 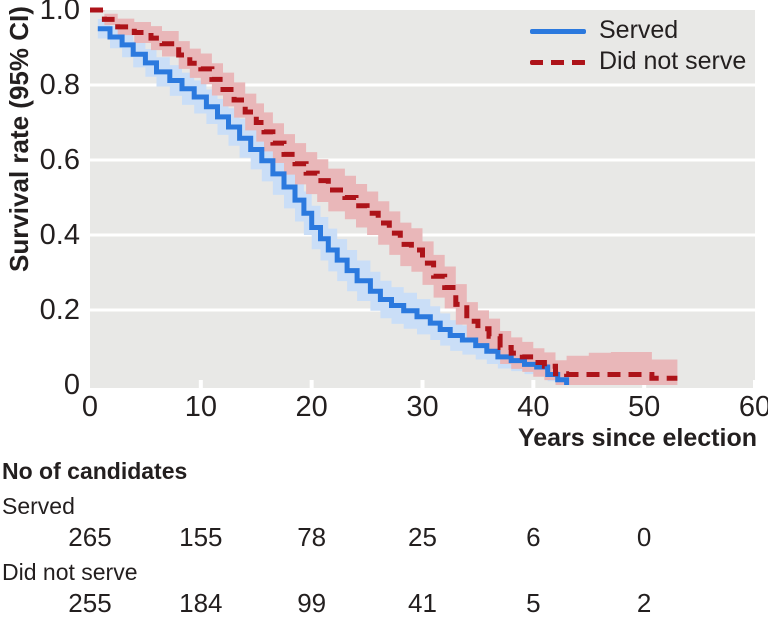 I want to click on x-tick-label: 0, so click(x=90, y=407).